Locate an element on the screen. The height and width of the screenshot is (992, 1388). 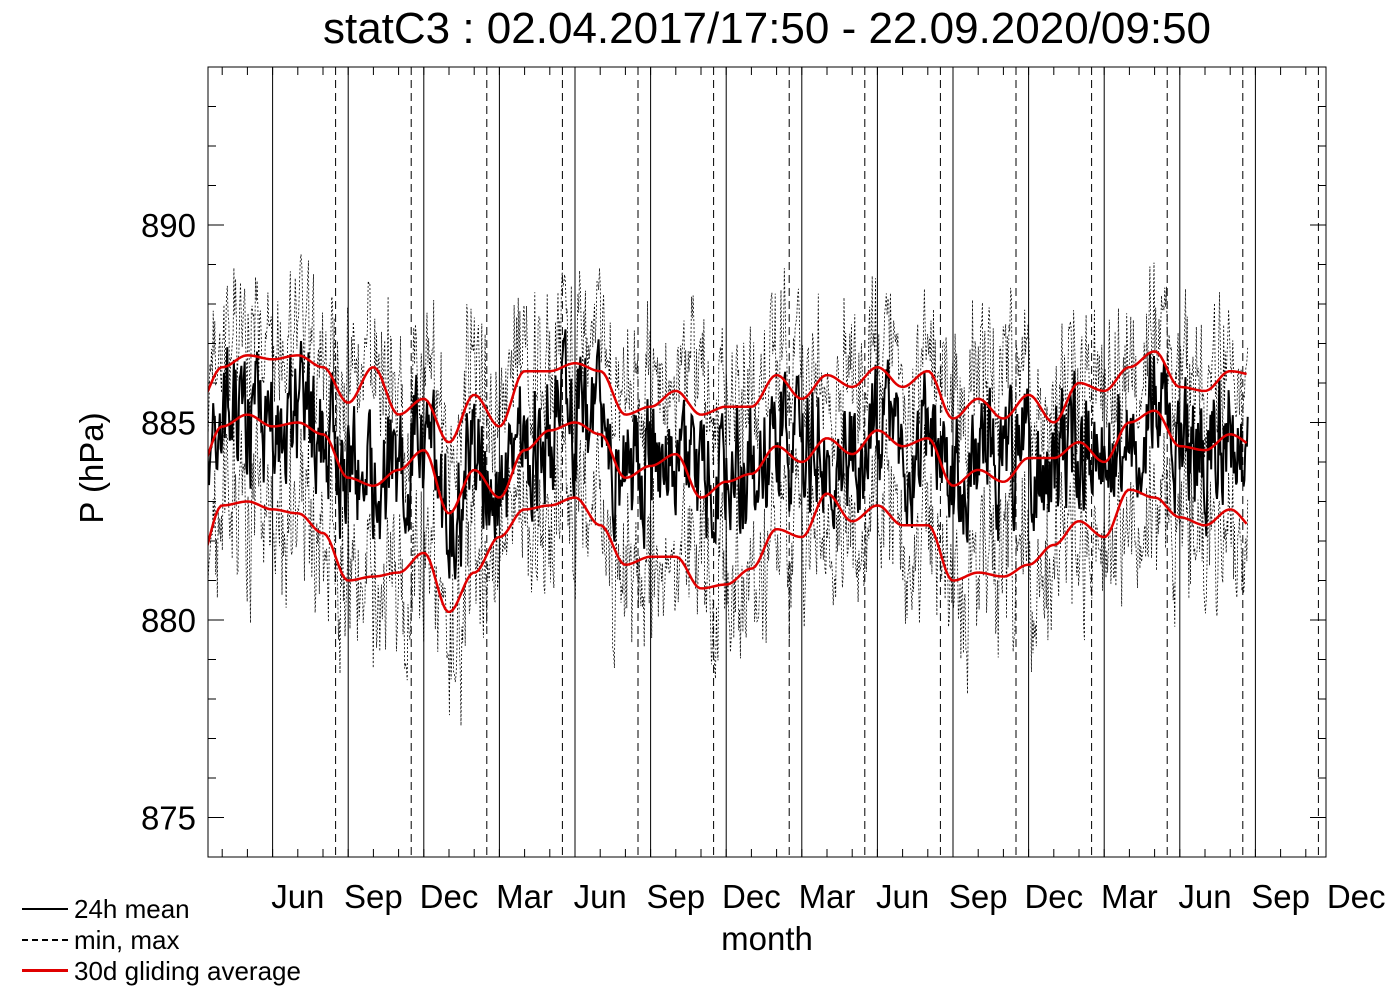
legend-label-mean: 24h mean is located at coordinates (132, 908).